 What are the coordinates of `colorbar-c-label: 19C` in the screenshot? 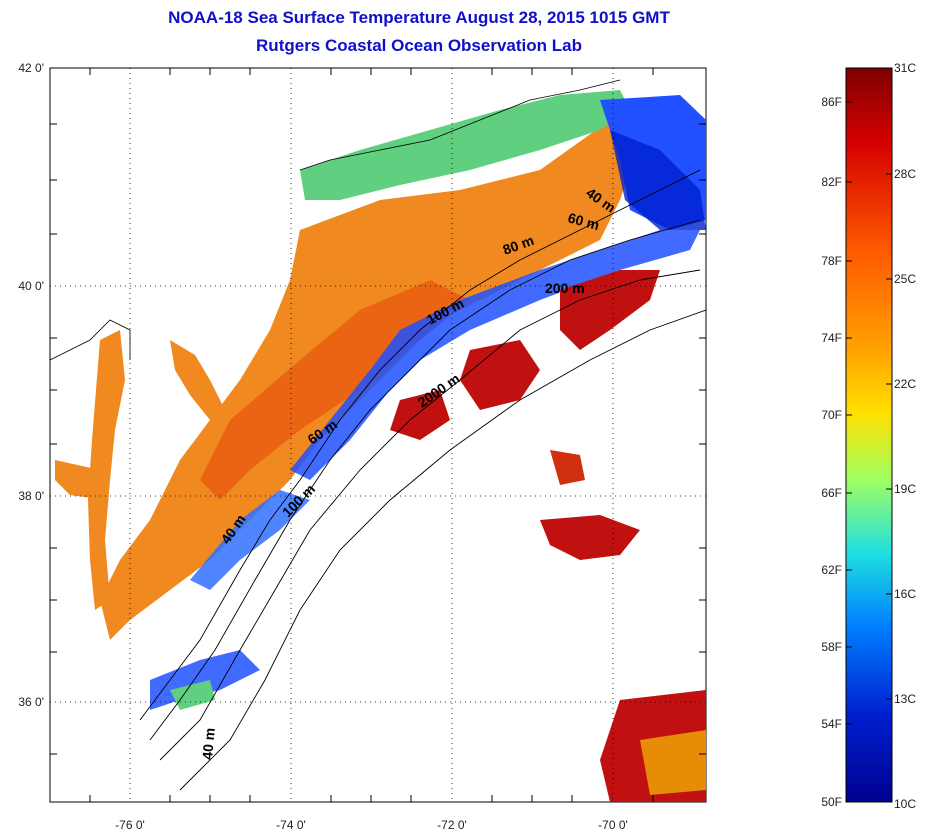 It's located at (905, 489).